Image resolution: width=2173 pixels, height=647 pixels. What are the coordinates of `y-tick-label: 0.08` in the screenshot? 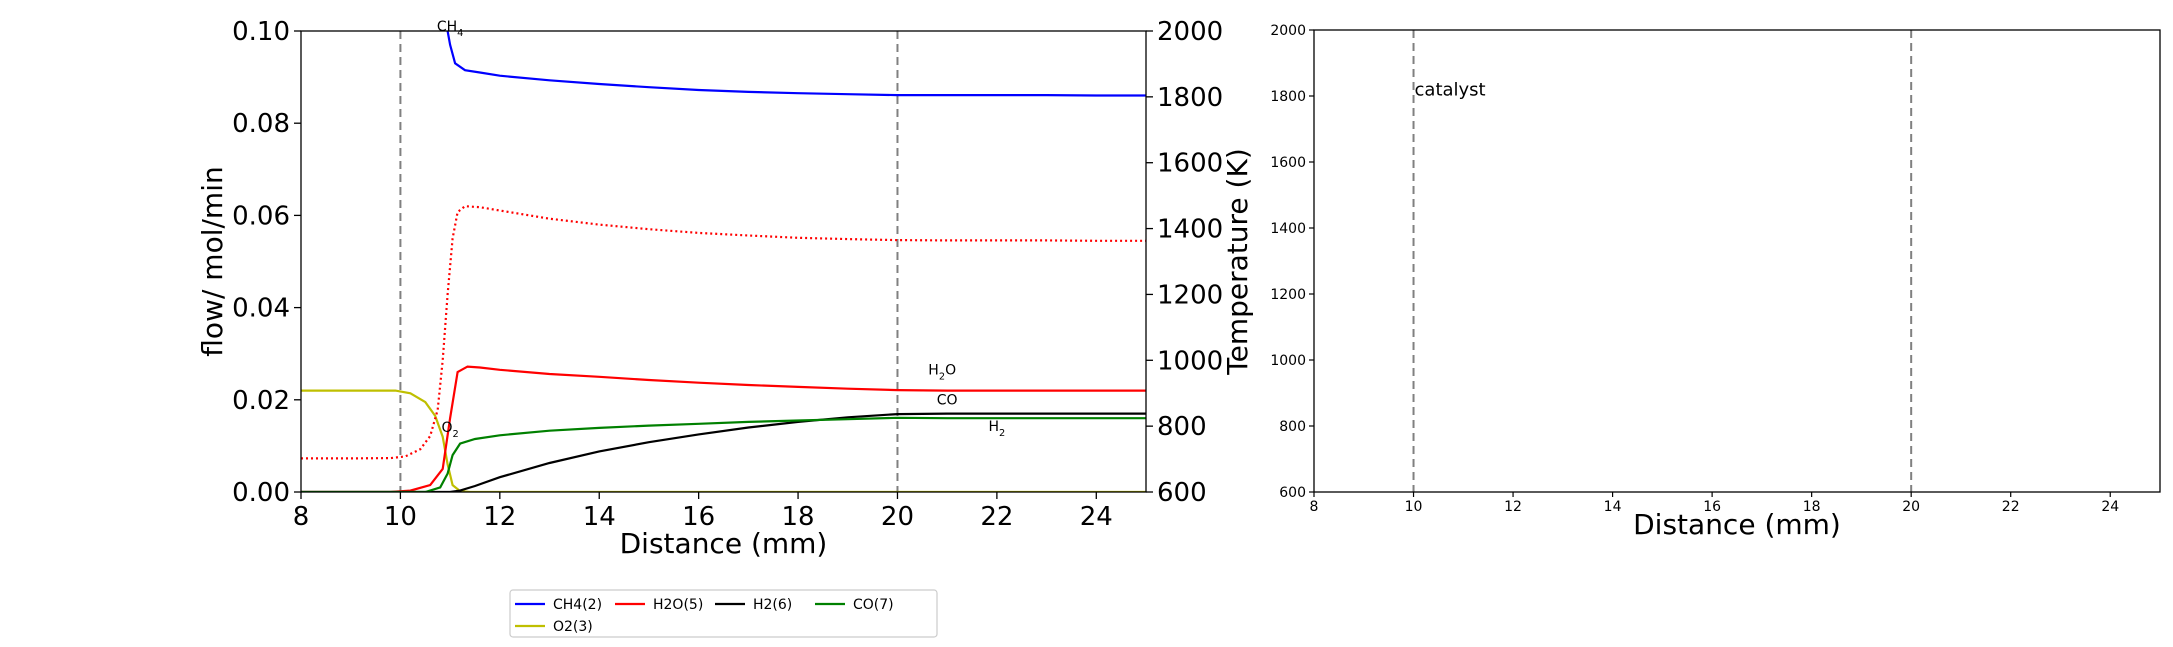 It's located at (261, 124).